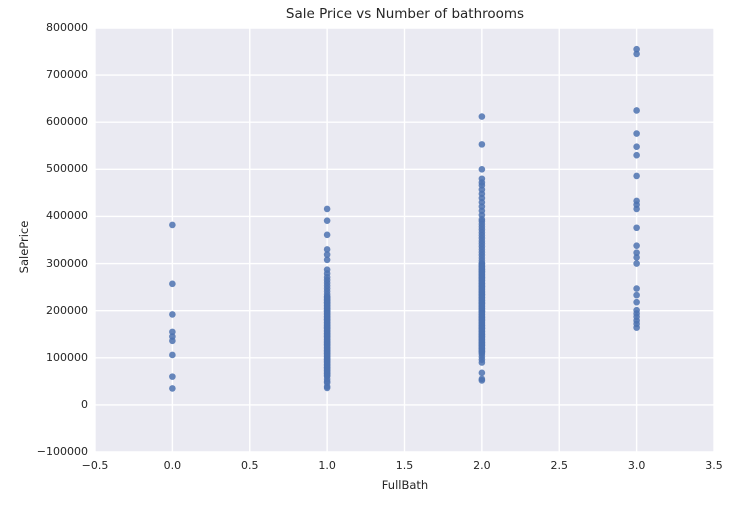 The height and width of the screenshot is (509, 734). Describe the element at coordinates (67, 357) in the screenshot. I see `y-tick-label: 100000` at that location.